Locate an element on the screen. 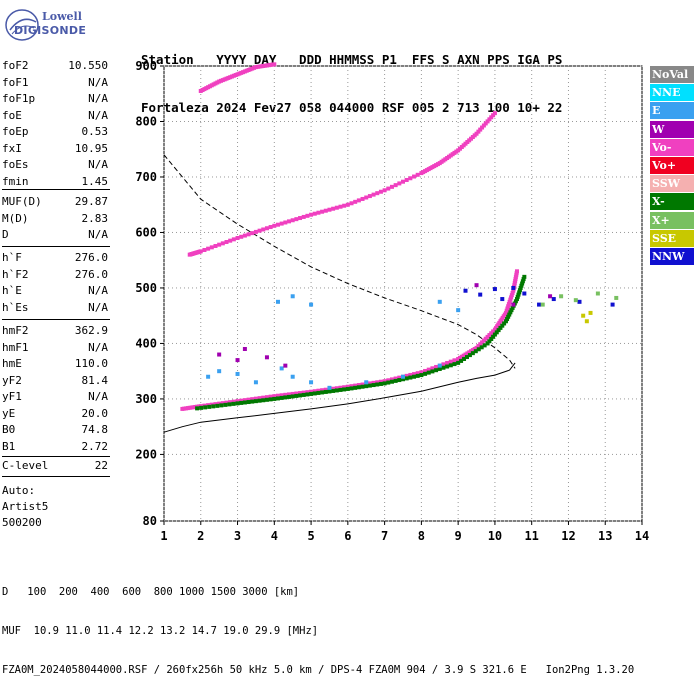 The height and width of the screenshot is (690, 700). y-tick-label: 700 is located at coordinates (146, 177).